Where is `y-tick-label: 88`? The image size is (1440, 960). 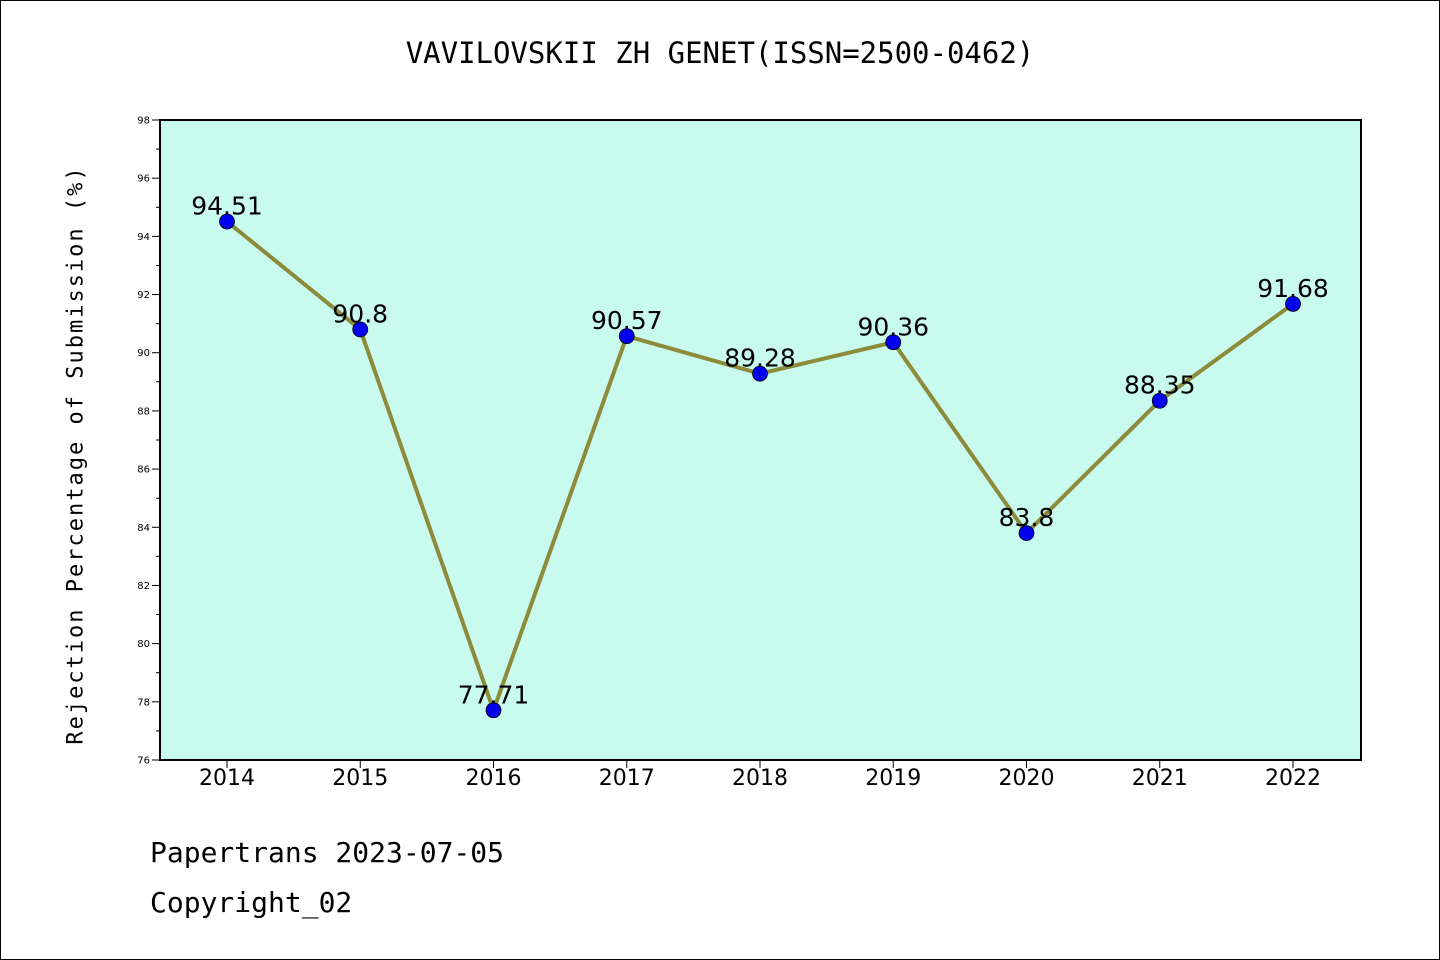 y-tick-label: 88 is located at coordinates (143, 411).